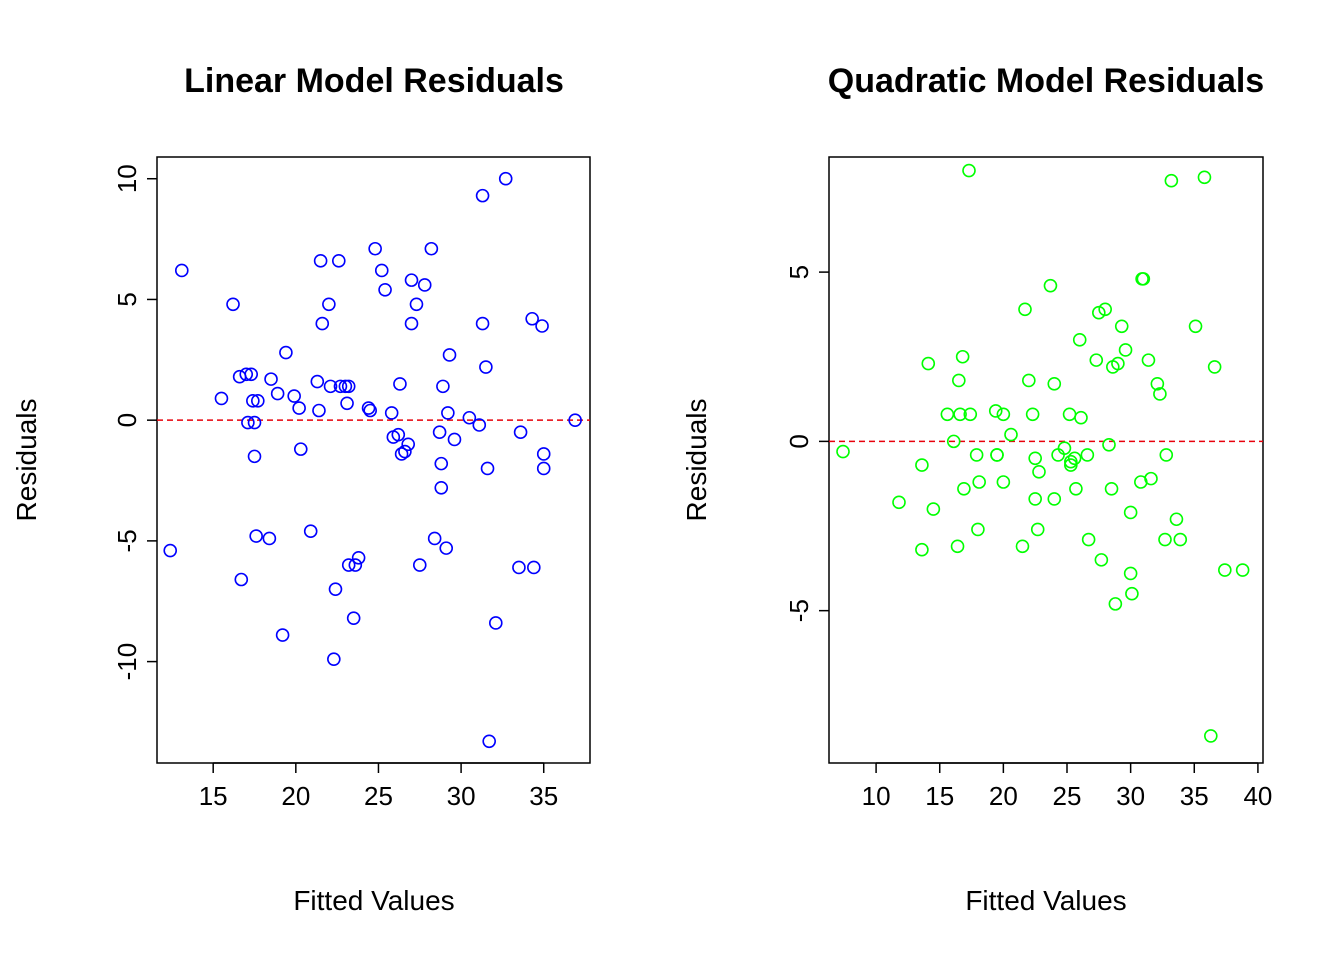 This screenshot has height=960, width=1344. Describe the element at coordinates (876, 796) in the screenshot. I see `x-tick-label: 10` at that location.